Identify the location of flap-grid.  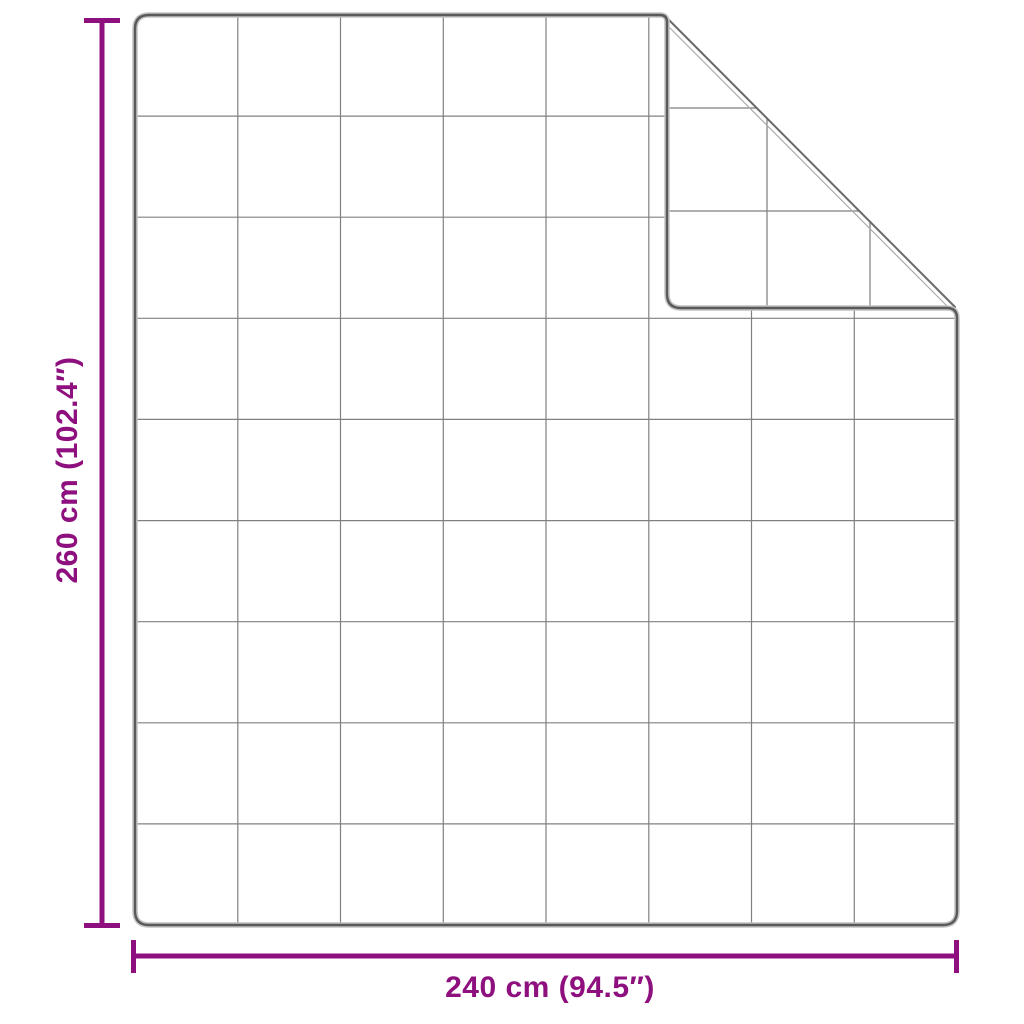
(769, 207).